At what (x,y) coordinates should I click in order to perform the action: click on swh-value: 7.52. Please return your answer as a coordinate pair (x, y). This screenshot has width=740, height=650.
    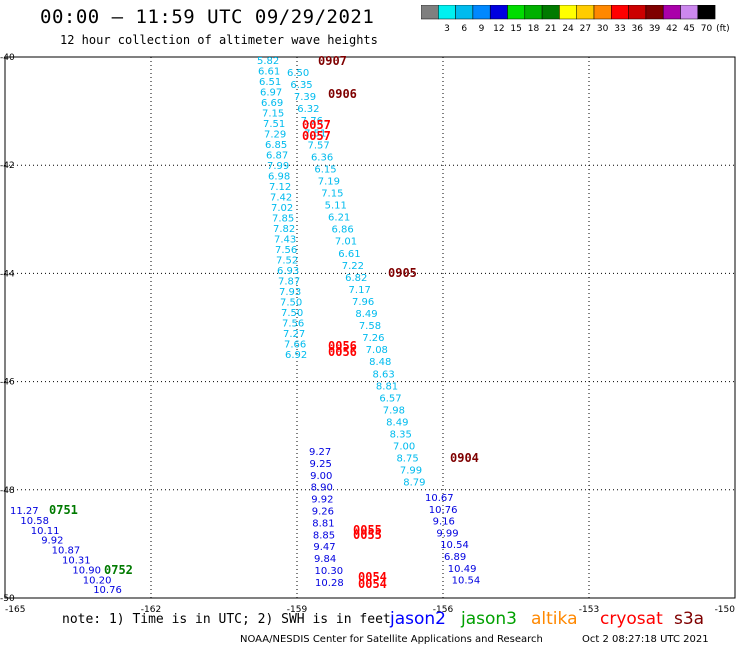
    Looking at the image, I should click on (287, 261).